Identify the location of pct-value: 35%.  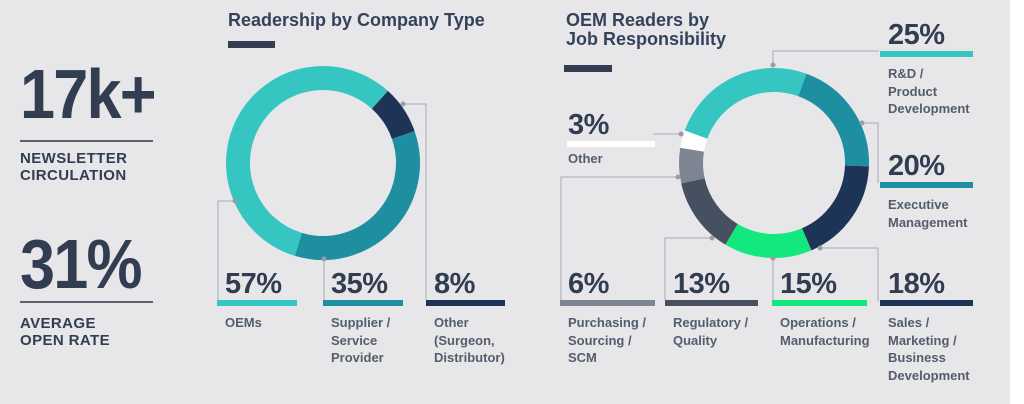
(359, 284).